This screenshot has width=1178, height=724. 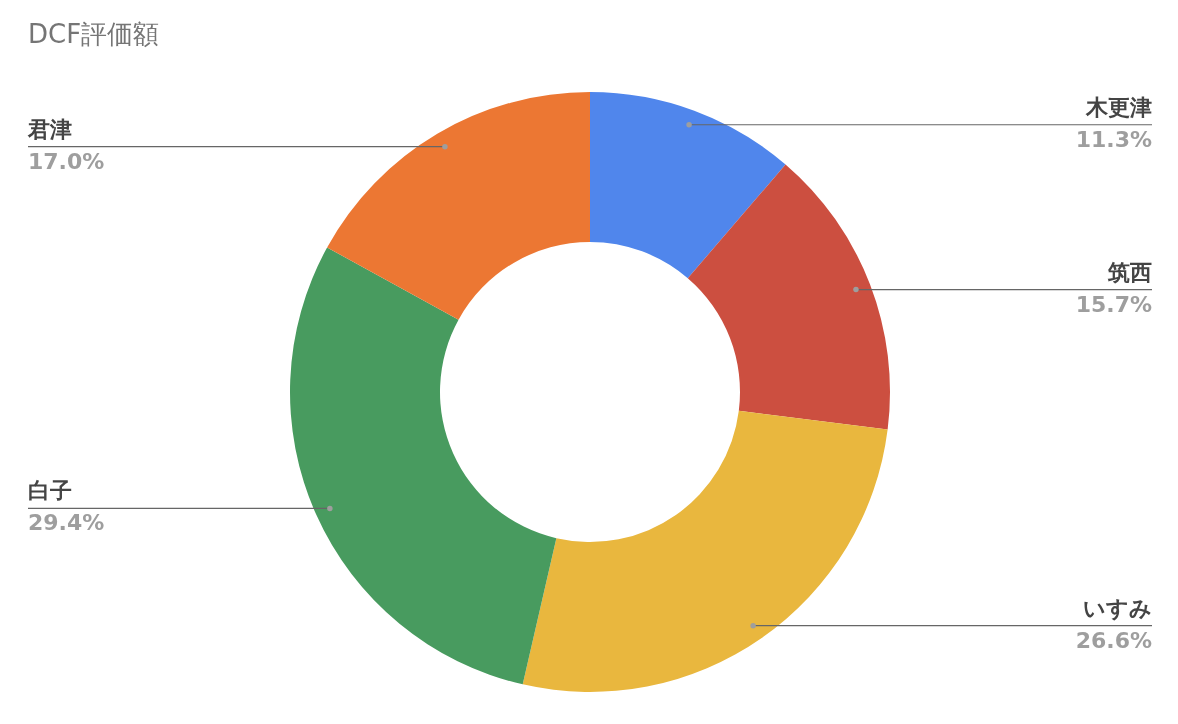 I want to click on data-label: 26.6%, so click(x=1113, y=640).